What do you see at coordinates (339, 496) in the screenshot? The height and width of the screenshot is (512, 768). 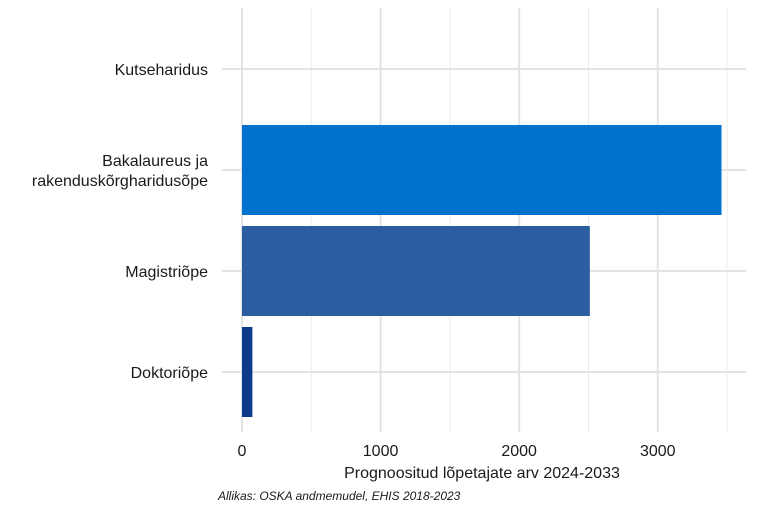 I see `source-caption: Allikas: OSKA andmemudel, EHIS 2018-2023` at bounding box center [339, 496].